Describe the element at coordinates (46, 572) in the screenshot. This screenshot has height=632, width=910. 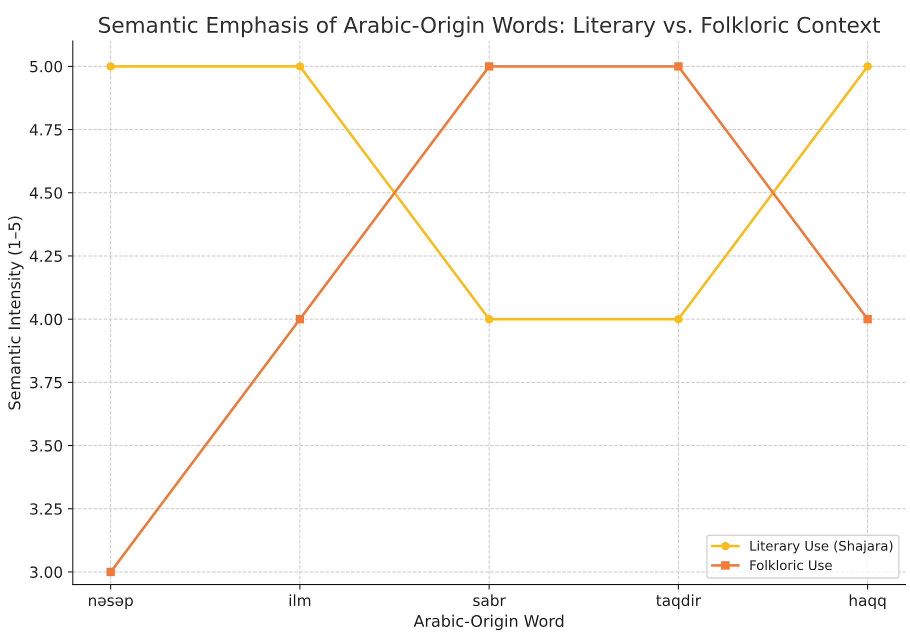
I see `y-tick-label: 3.00` at that location.